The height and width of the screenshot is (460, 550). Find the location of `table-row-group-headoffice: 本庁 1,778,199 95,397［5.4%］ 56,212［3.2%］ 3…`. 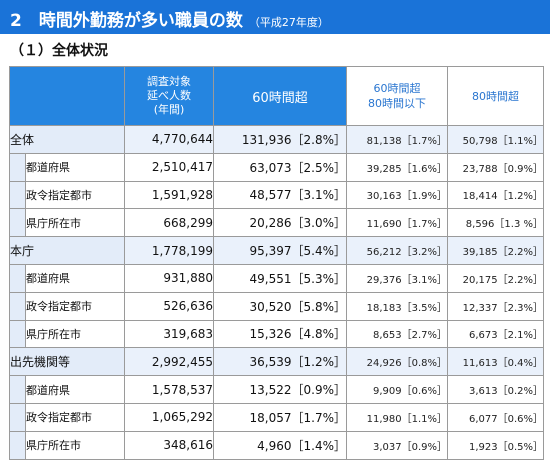

table-row-group-headoffice: 本庁 1,778,199 95,397［5.4%］ 56,212［3.2%］ 3… is located at coordinates (276, 250).